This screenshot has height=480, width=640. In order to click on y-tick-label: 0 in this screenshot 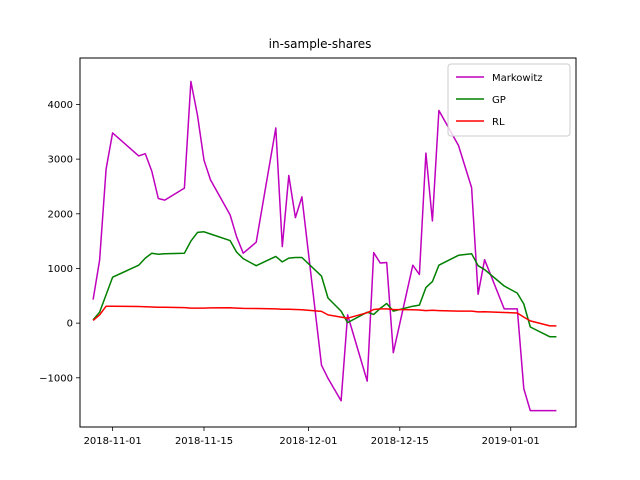, I will do `click(70, 324)`.